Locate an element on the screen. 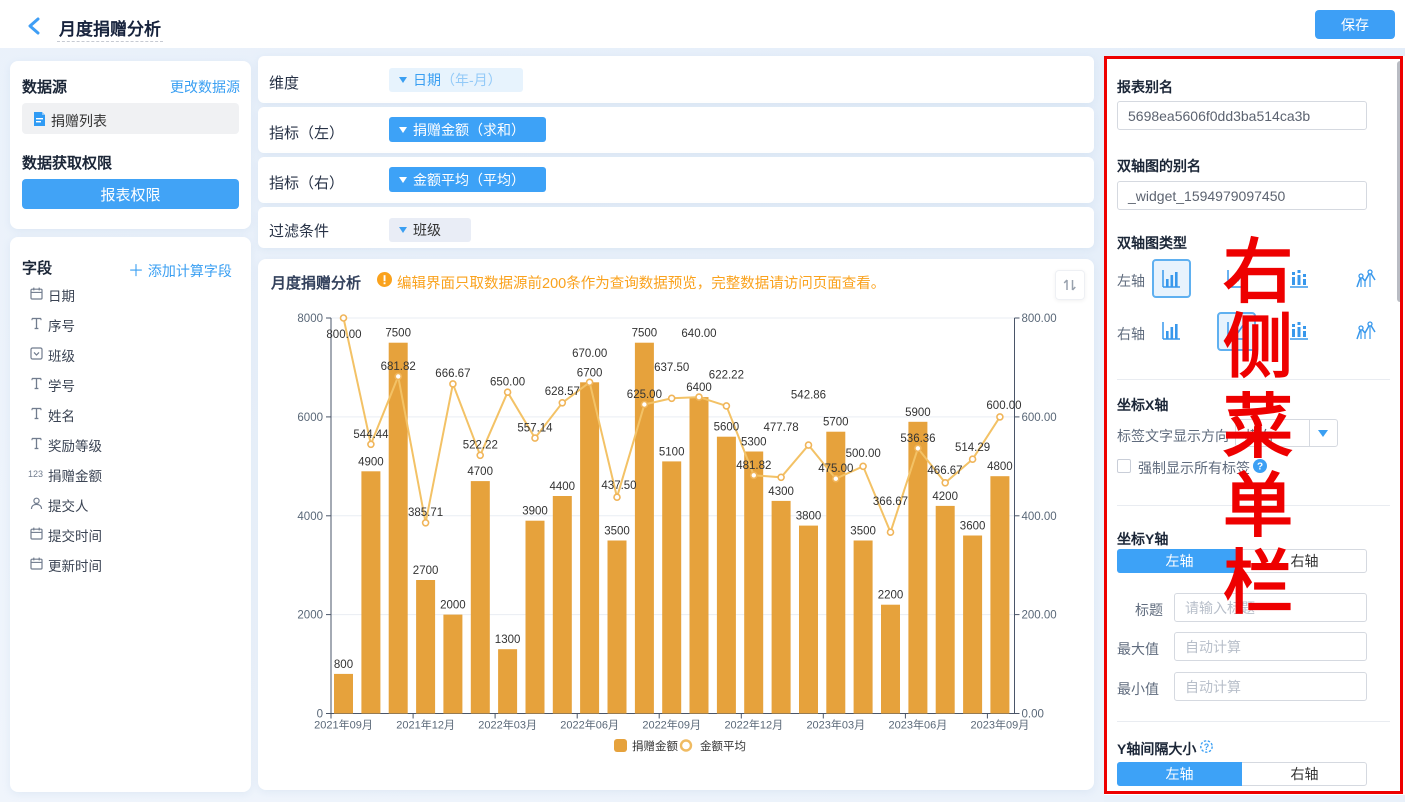 The image size is (1405, 802). svg-text: 437.50 is located at coordinates (618, 486).